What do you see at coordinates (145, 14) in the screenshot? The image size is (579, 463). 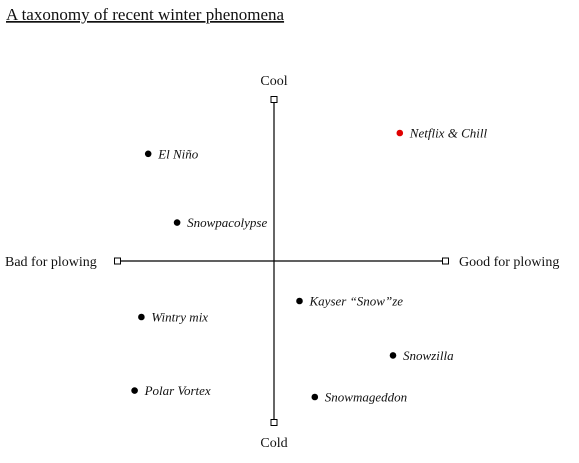 I see `diagram-title: A taxonomy of recent winter phenomena` at bounding box center [145, 14].